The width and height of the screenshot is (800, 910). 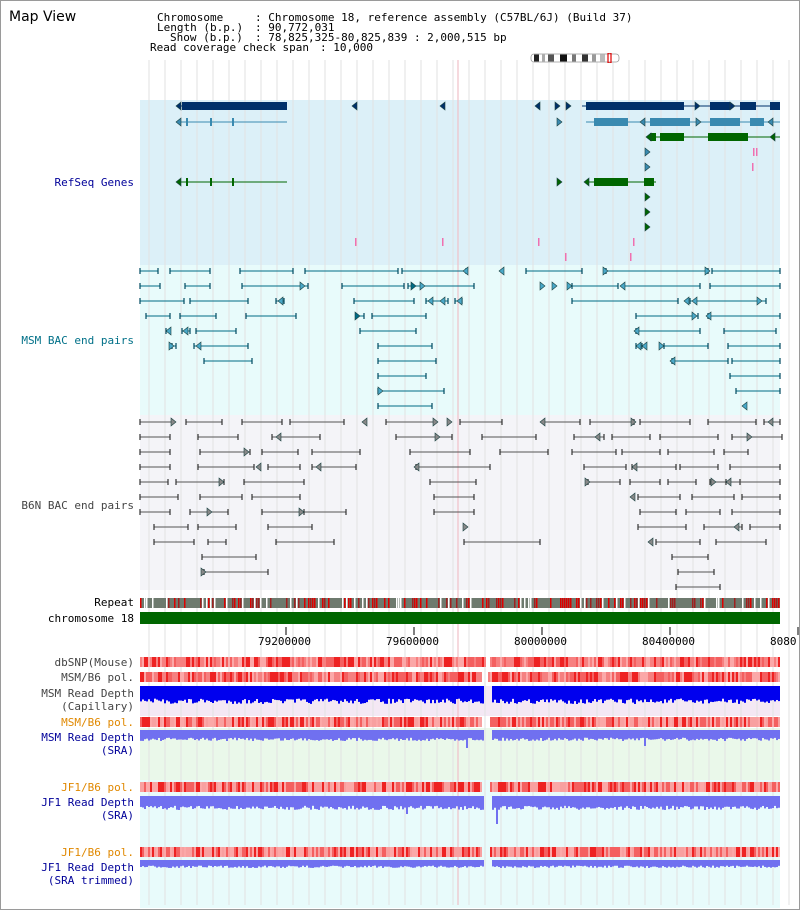 I want to click on cytoband-ideogram-icon, so click(x=575, y=58).